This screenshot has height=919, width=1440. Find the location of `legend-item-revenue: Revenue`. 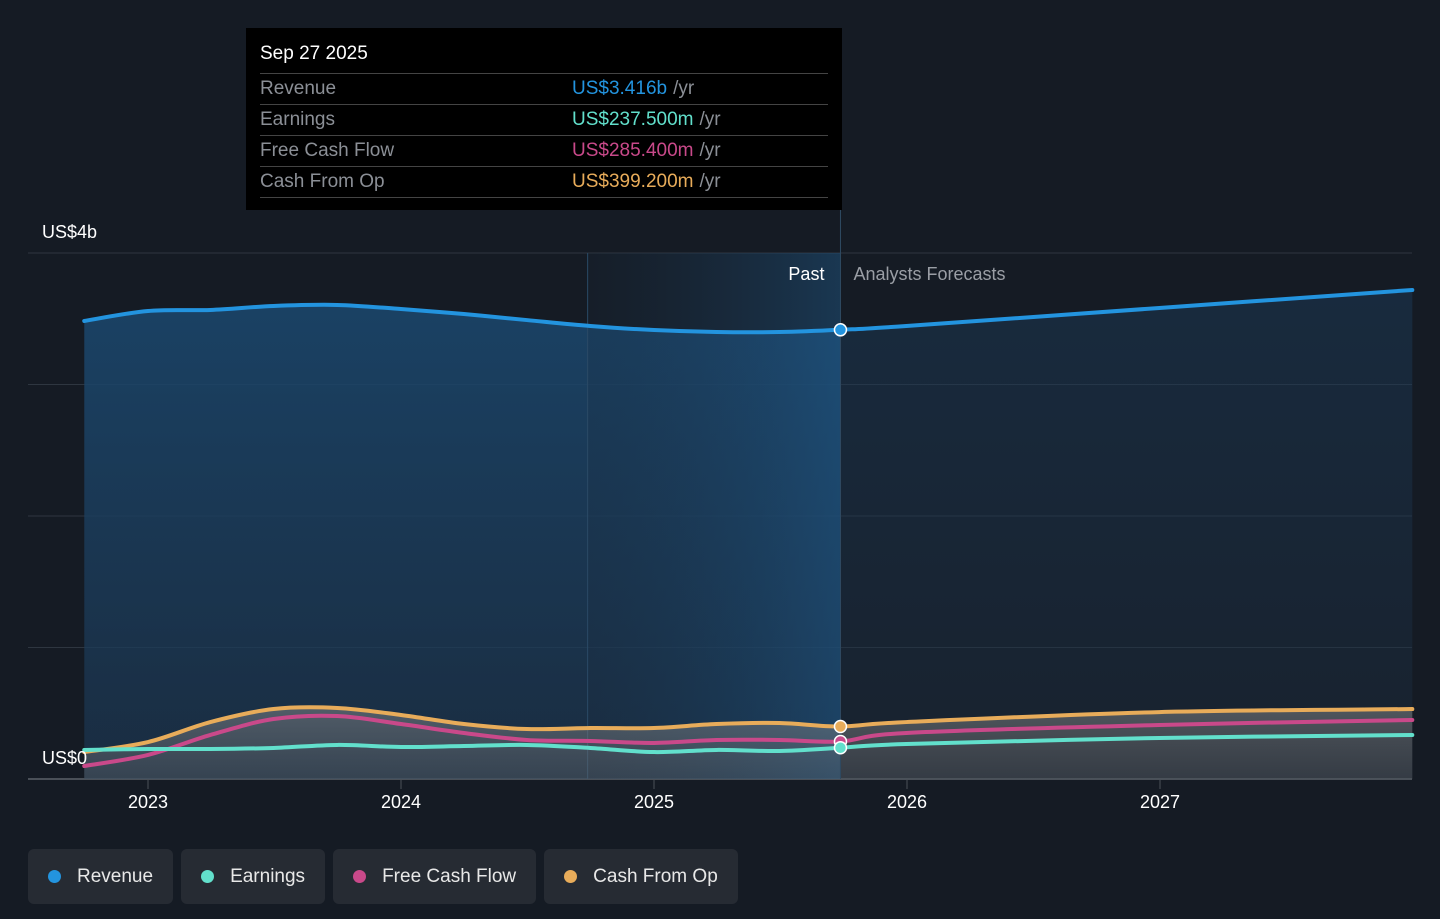

legend-item-revenue: Revenue is located at coordinates (101, 876).